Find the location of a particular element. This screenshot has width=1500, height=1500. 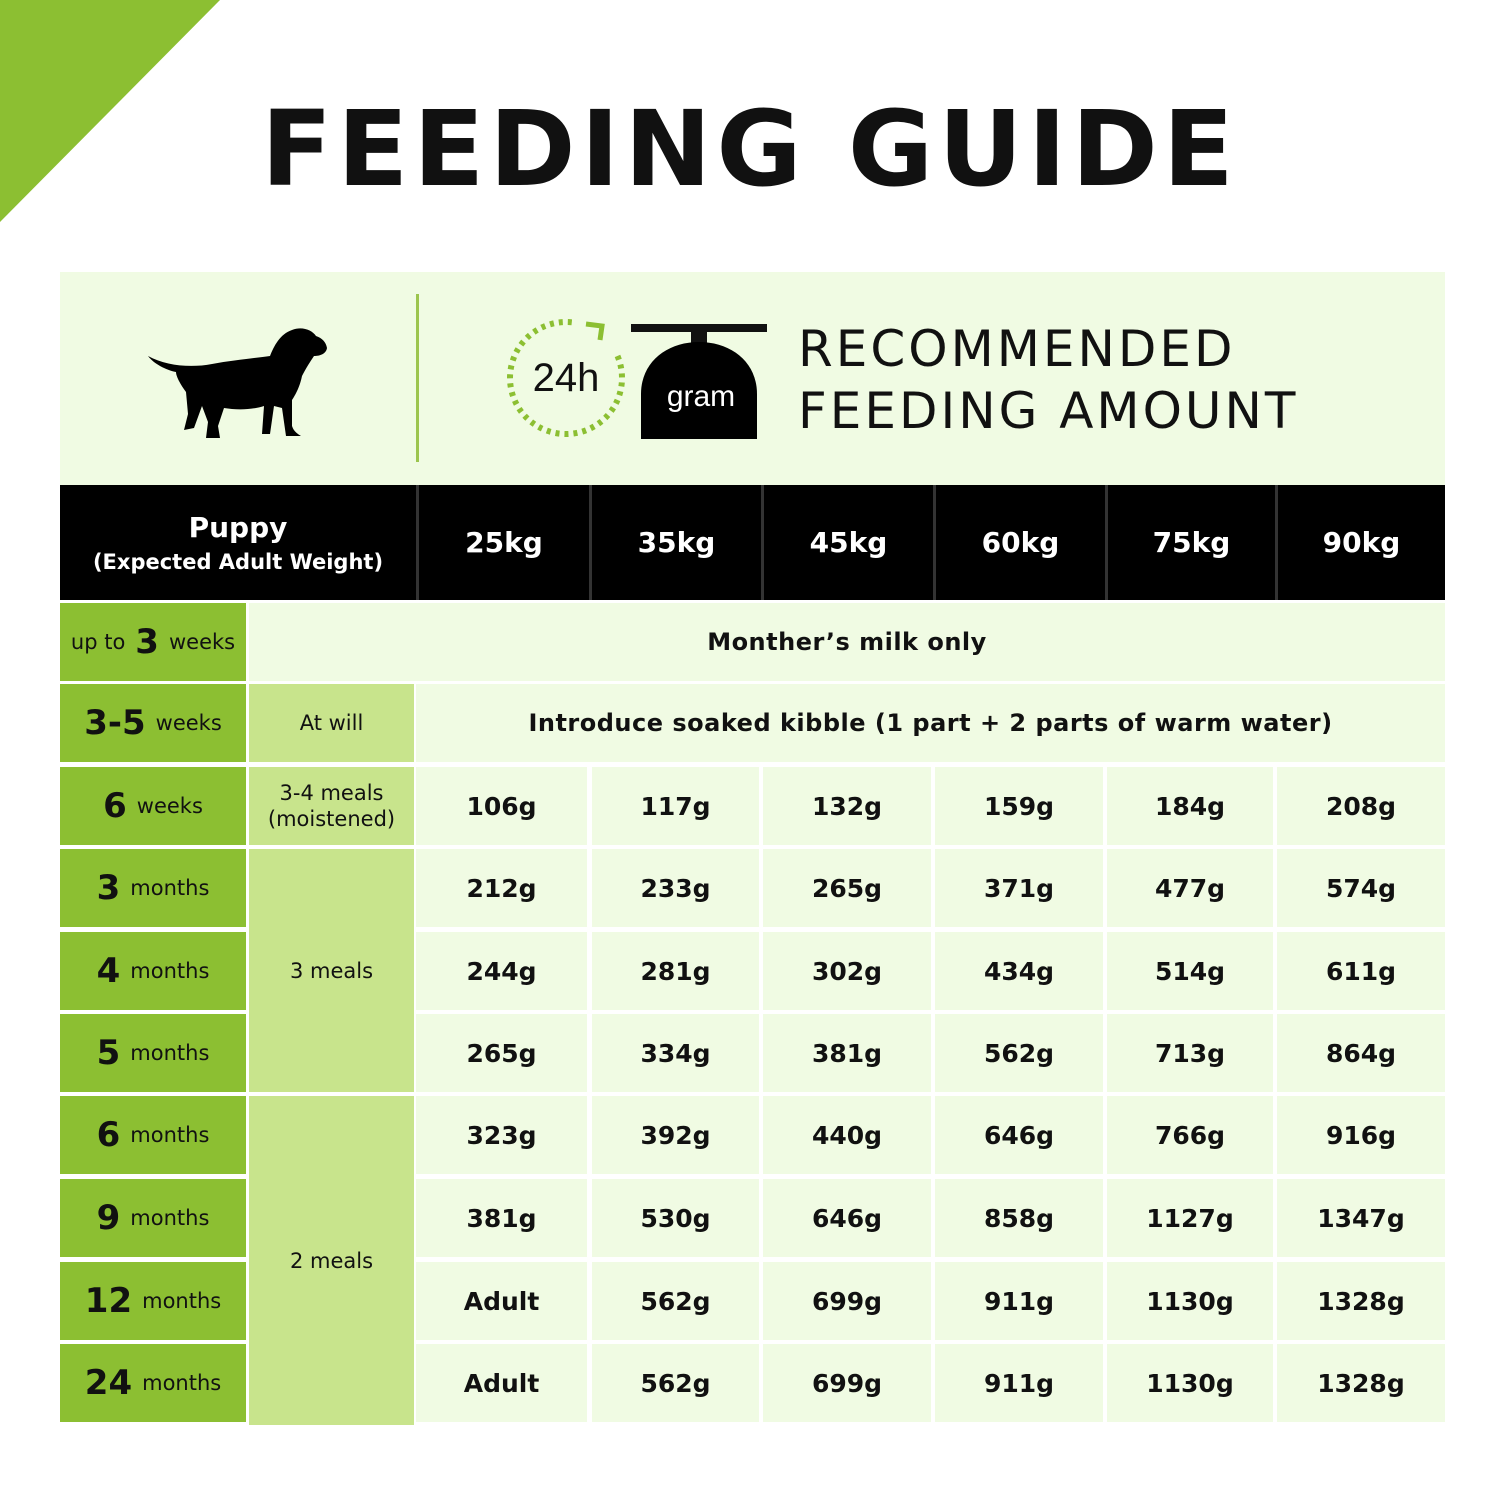

gram-scale-icon: gram is located at coordinates (699, 381).